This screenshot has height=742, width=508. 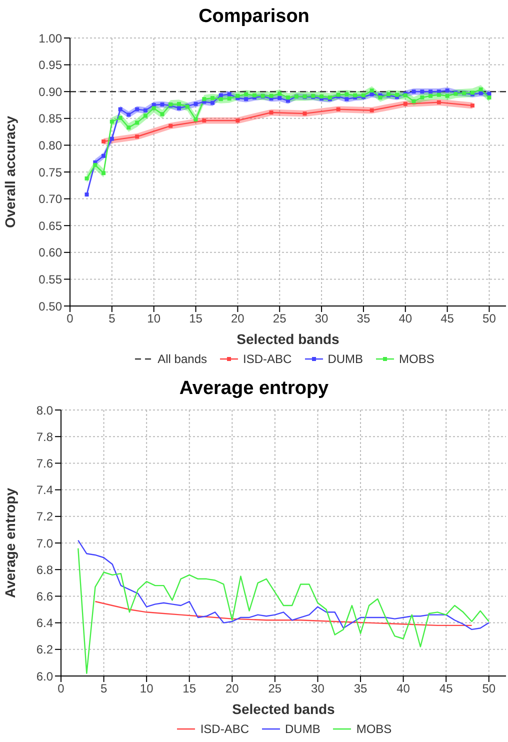 What do you see at coordinates (45, 569) in the screenshot?
I see `y-tick-label: 6.8` at bounding box center [45, 569].